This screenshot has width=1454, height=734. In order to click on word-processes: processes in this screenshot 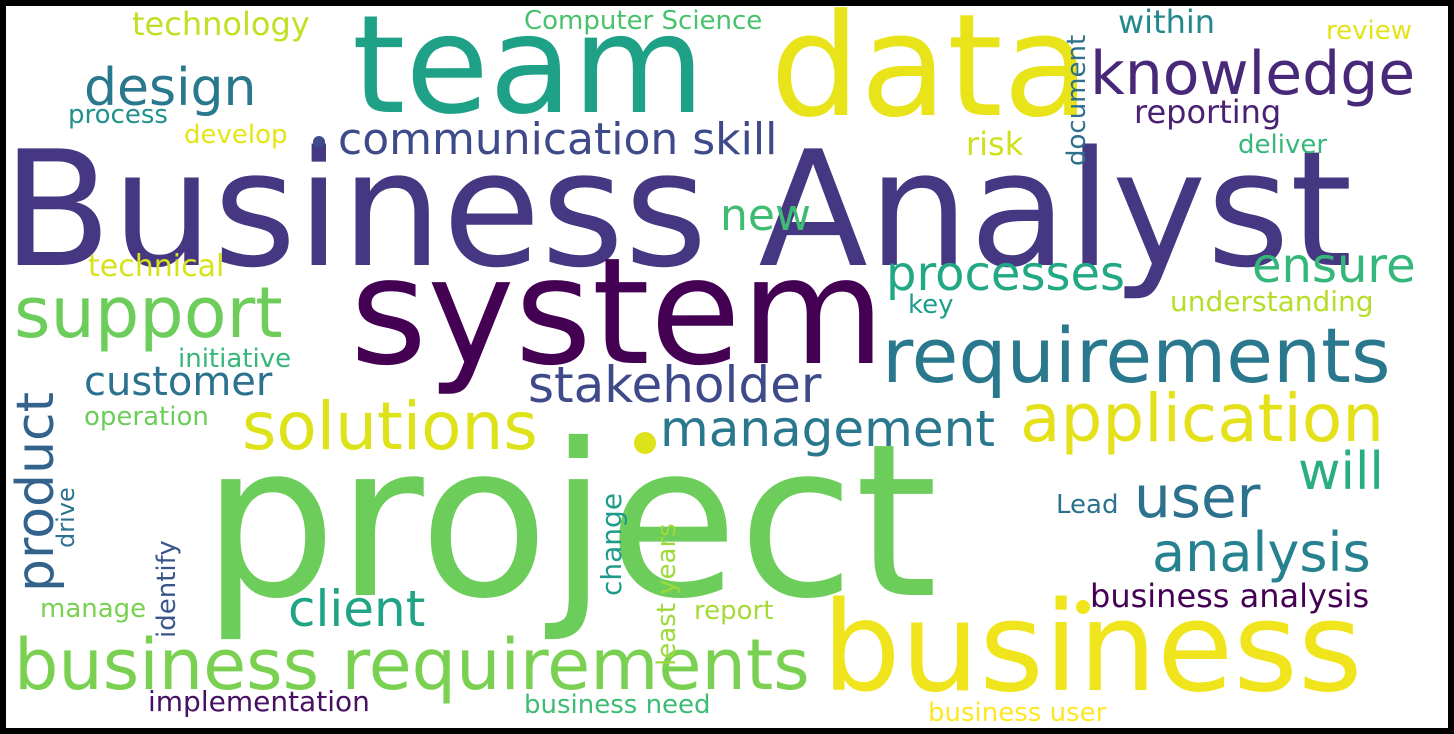, I will do `click(1005, 274)`.